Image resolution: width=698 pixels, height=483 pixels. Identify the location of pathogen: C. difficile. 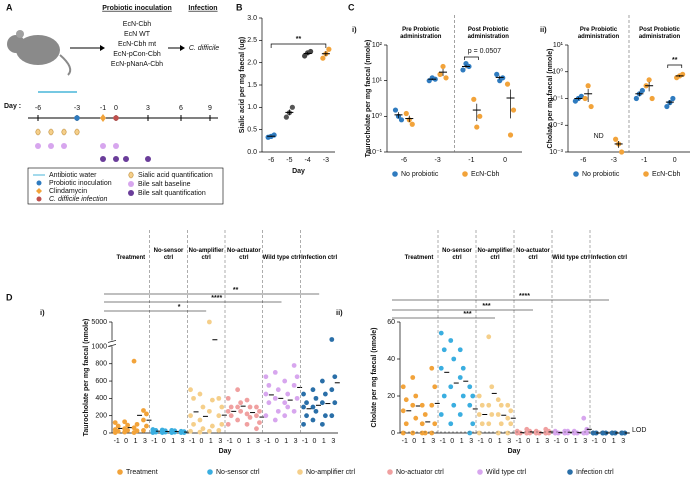
(204, 48).